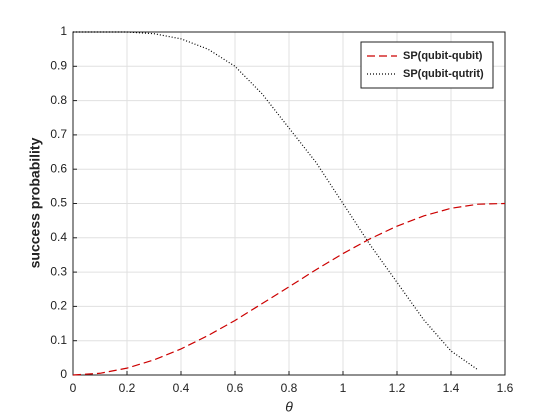 The width and height of the screenshot is (560, 420). Describe the element at coordinates (127, 388) in the screenshot. I see `x-tick-label: 0.2` at that location.